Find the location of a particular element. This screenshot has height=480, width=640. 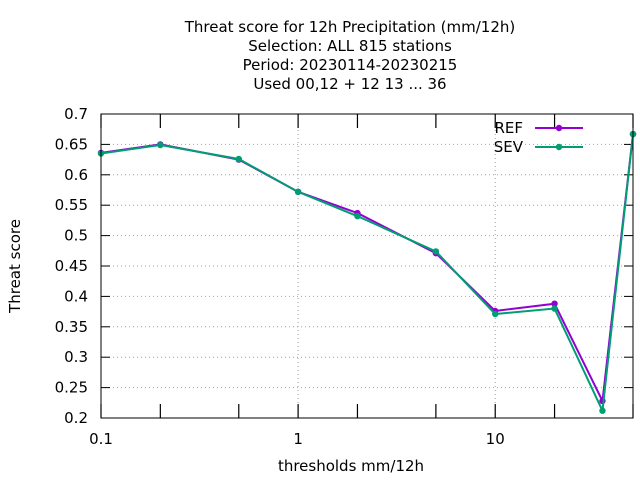

title-line-3: Period: 20230114-20230215 is located at coordinates (350, 65).